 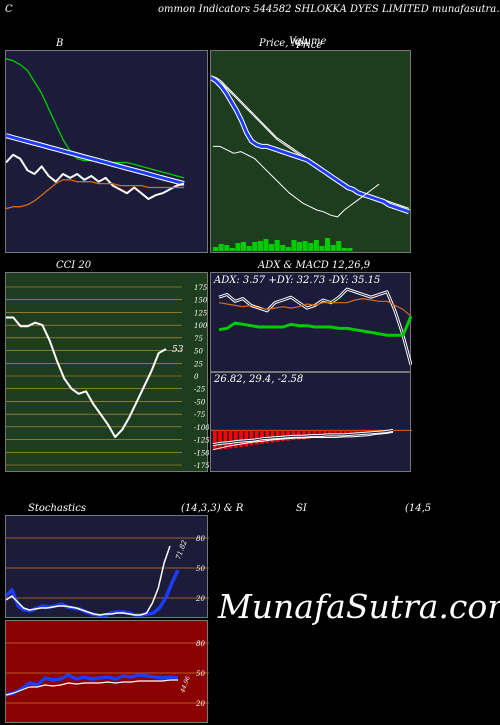 I want to click on cci-tick-label: 175, so click(x=201, y=288).